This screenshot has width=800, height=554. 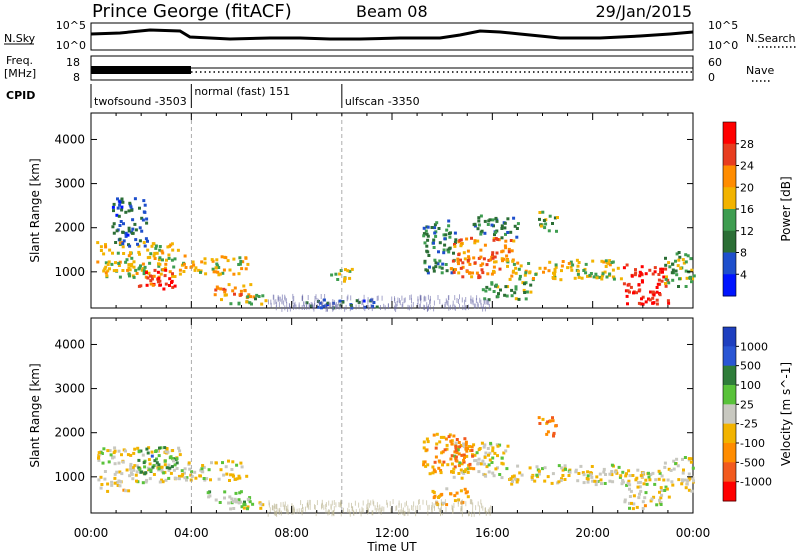 What do you see at coordinates (69, 184) in the screenshot?
I see `y-tick-label: 3000` at bounding box center [69, 184].